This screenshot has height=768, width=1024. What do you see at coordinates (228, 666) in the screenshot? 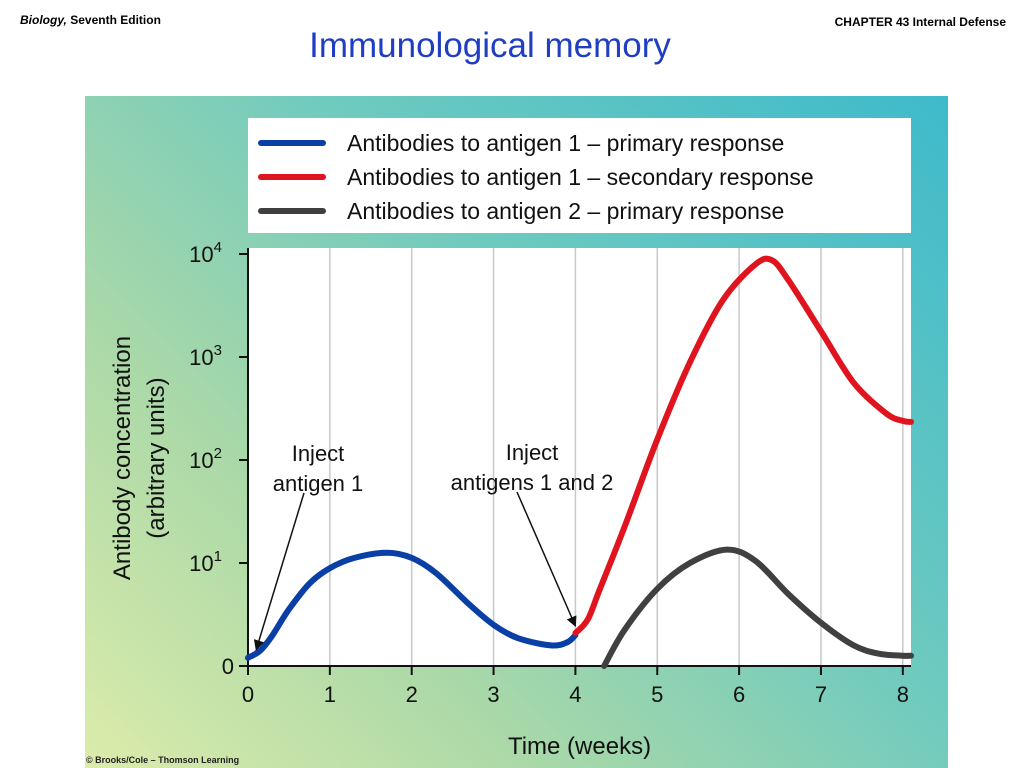
I see `y-tick-label: 0` at bounding box center [228, 666].